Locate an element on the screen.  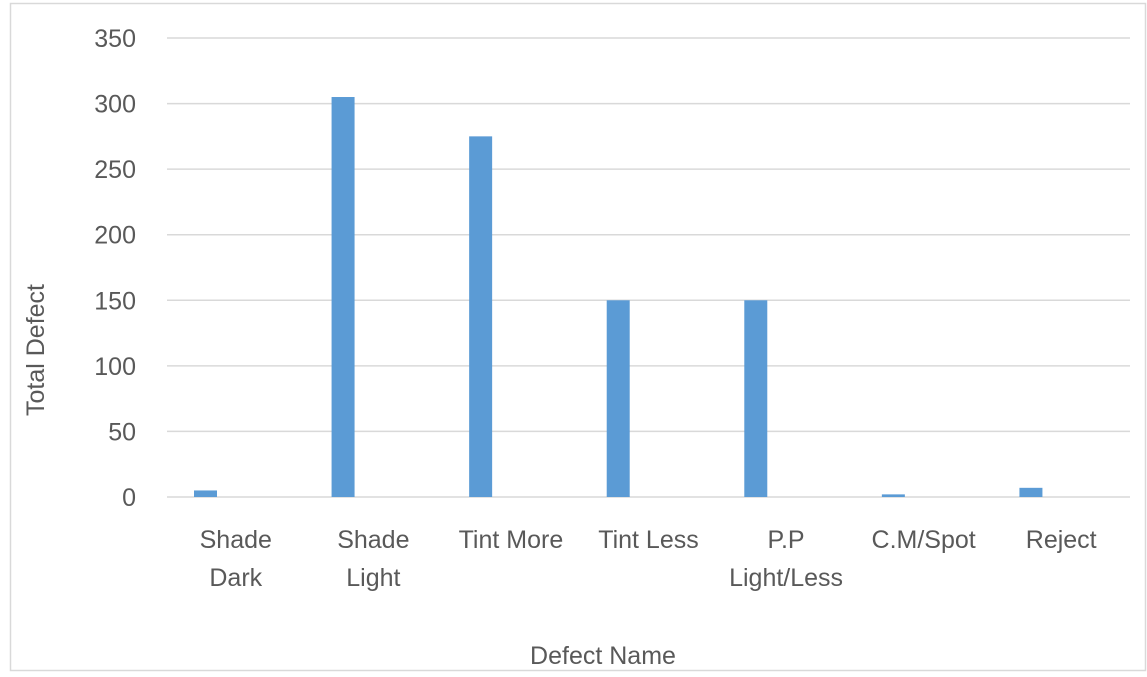
y-tick-label: 300 is located at coordinates (115, 105).